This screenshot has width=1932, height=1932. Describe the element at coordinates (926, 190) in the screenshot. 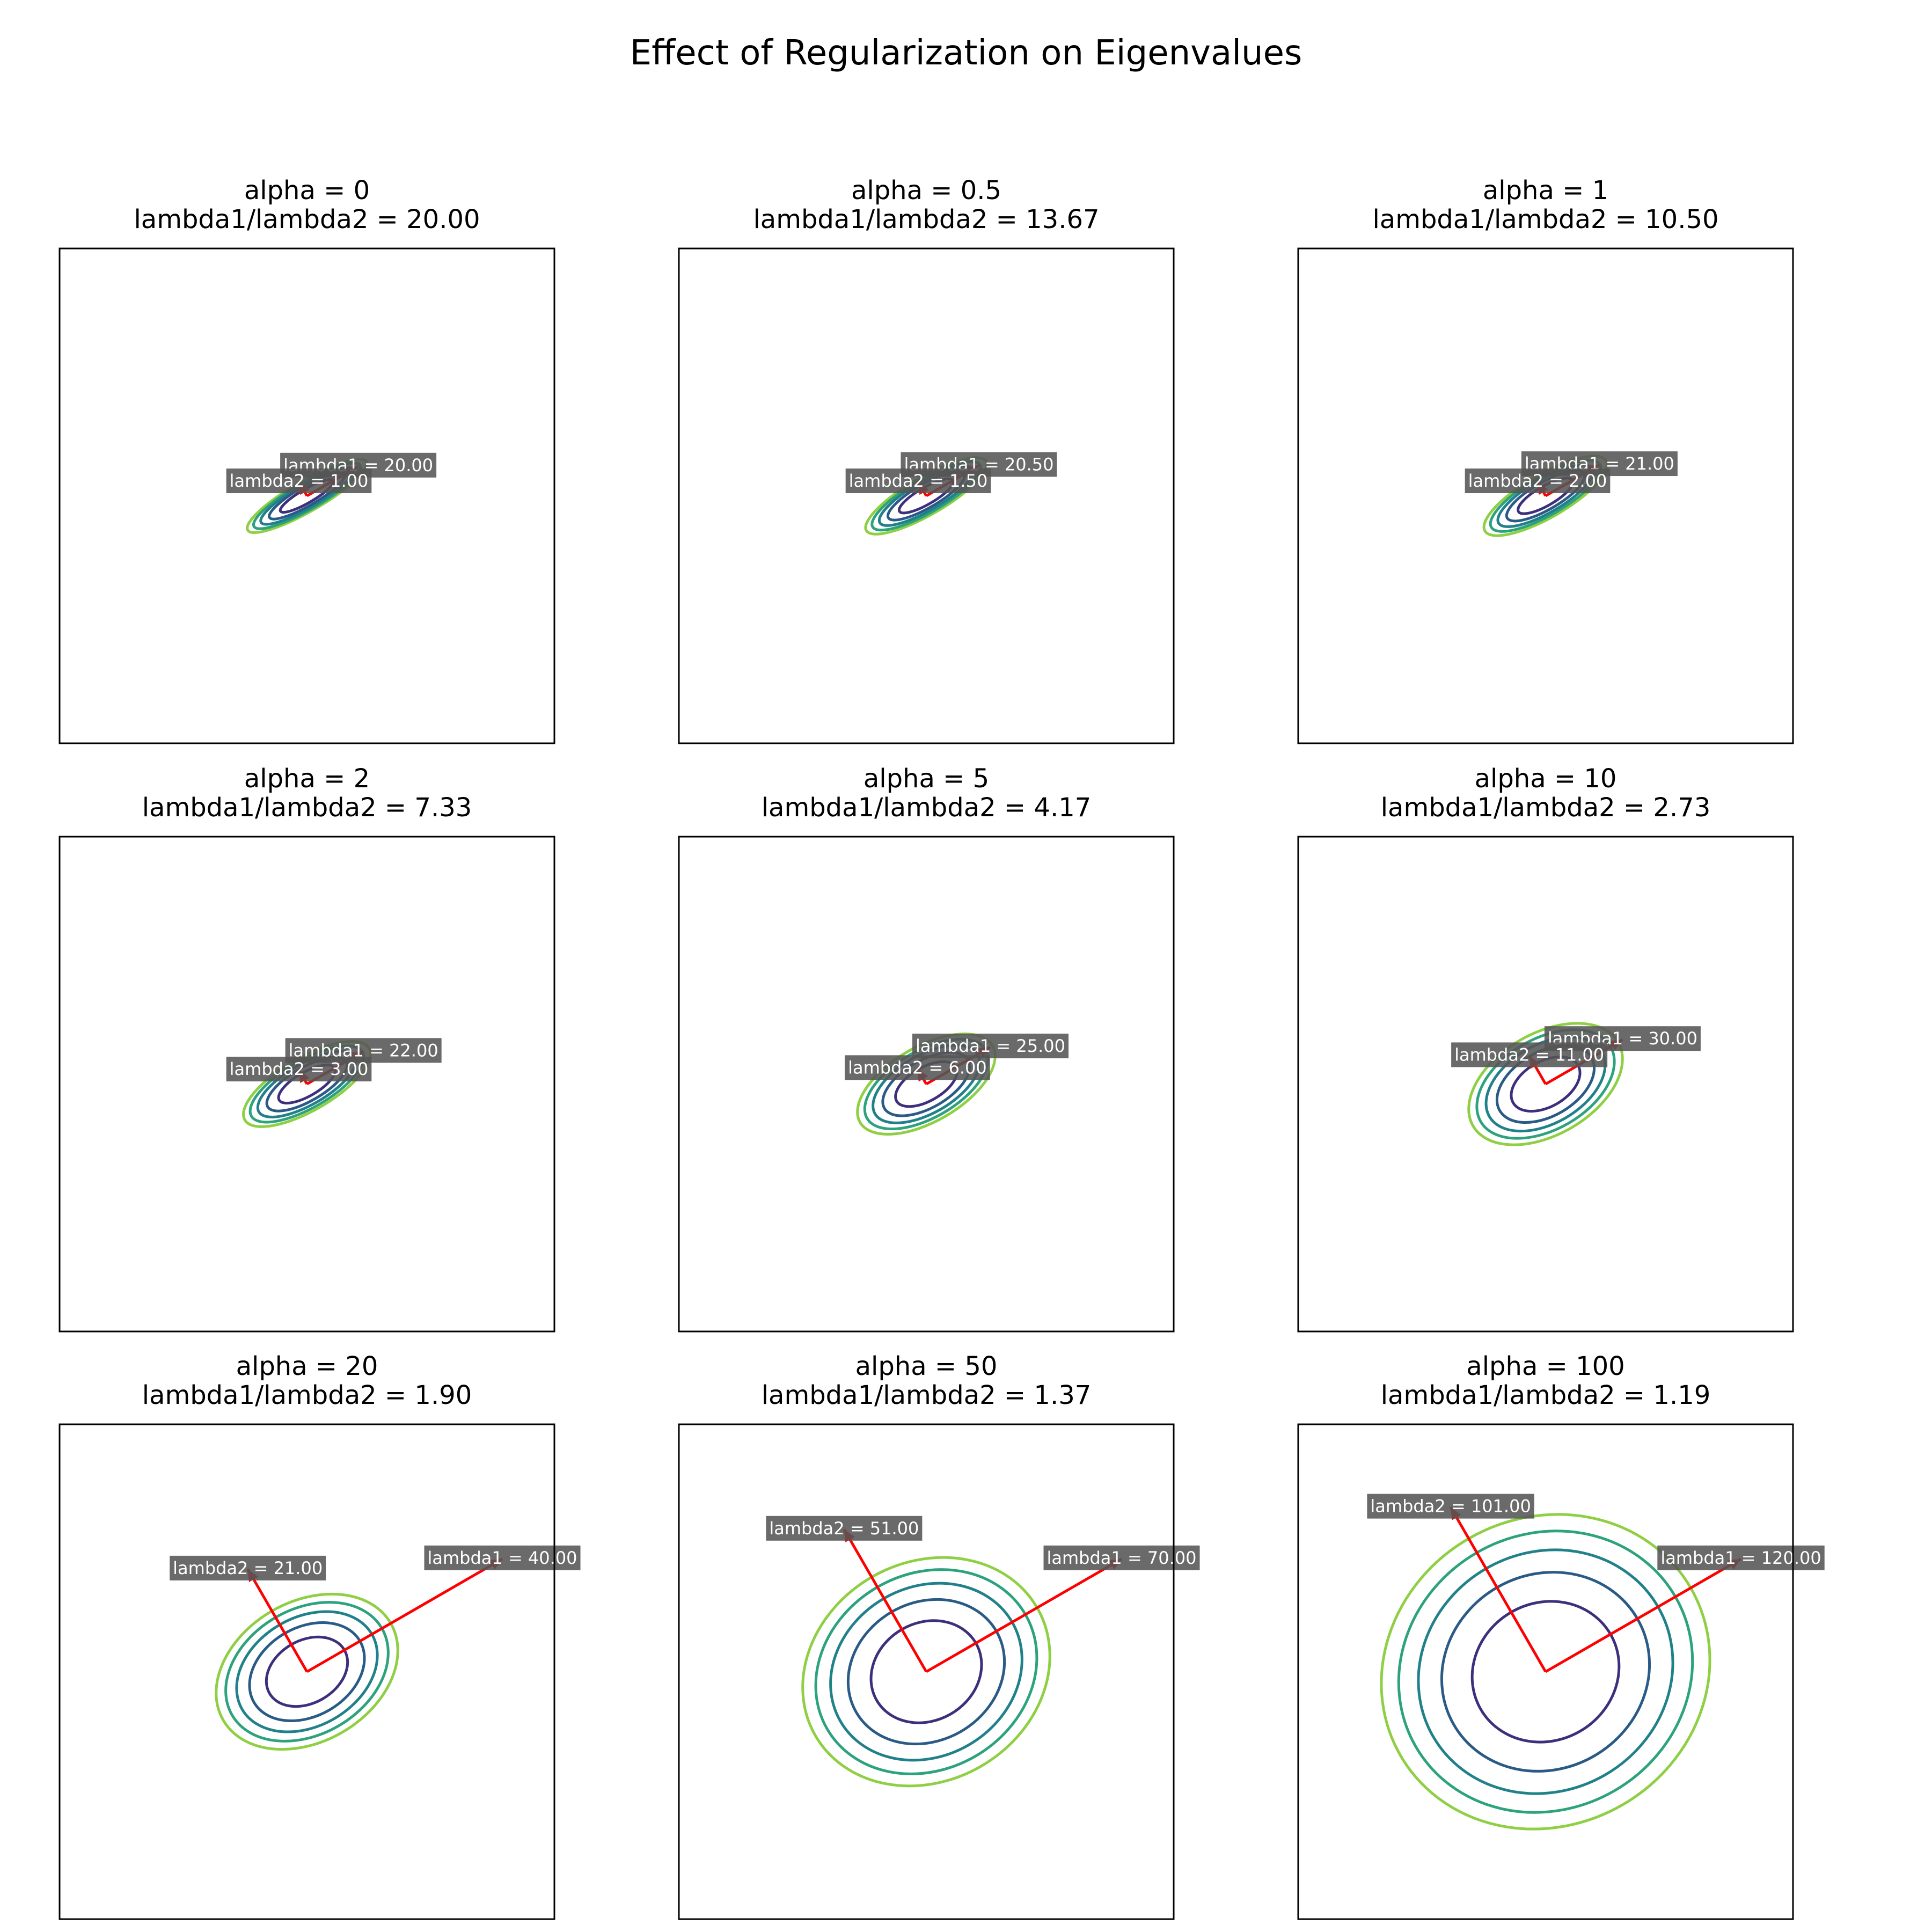

I see `subplot-title-alpha: alpha = 0.5` at that location.